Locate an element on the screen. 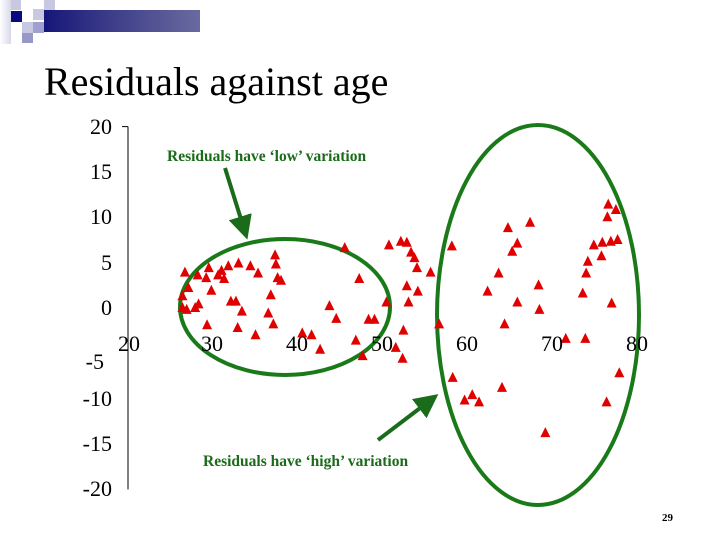 The height and width of the screenshot is (540, 720). y-tick-label: -10 is located at coordinates (97, 398).